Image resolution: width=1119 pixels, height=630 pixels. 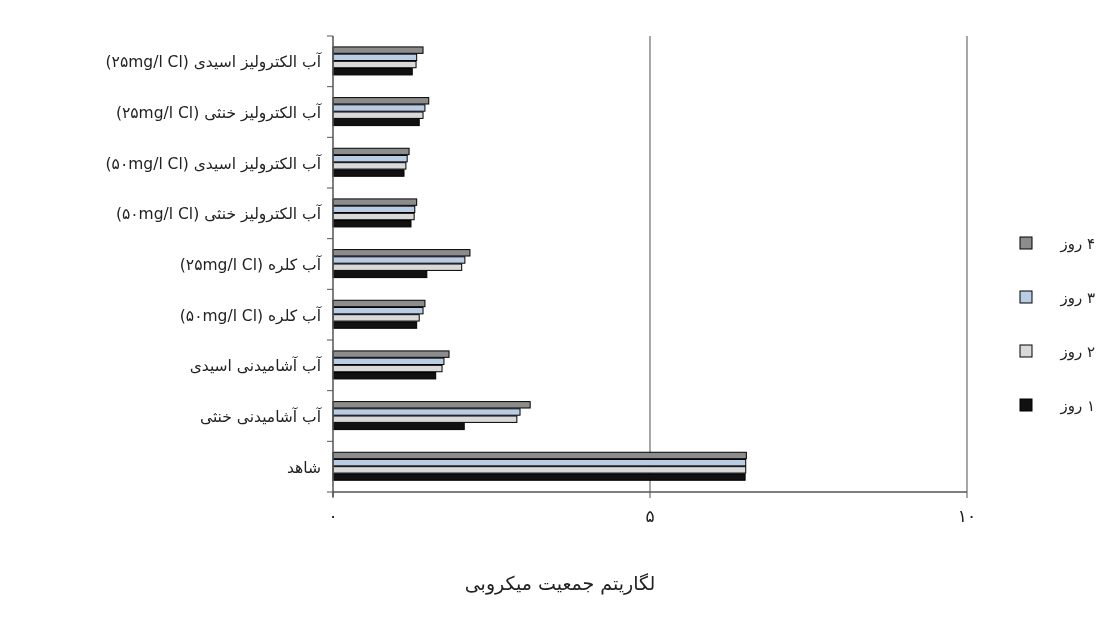 What do you see at coordinates (333, 516) in the screenshot?
I see `x-tick-label: ۰` at bounding box center [333, 516].